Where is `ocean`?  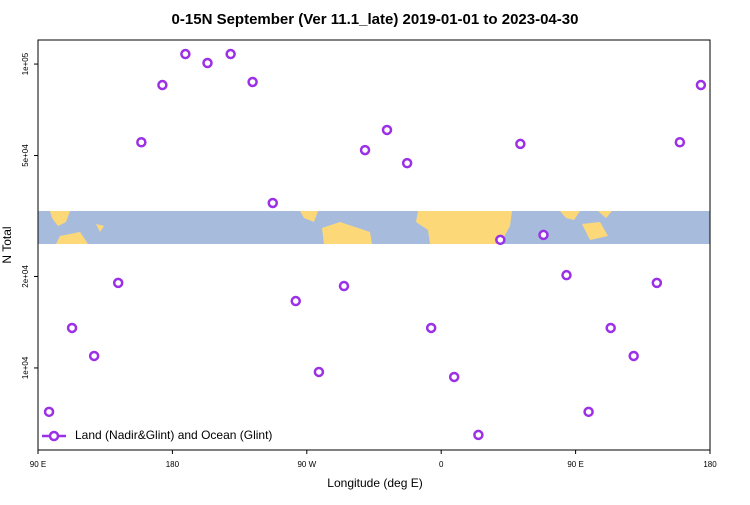
ocean is located at coordinates (374, 227).